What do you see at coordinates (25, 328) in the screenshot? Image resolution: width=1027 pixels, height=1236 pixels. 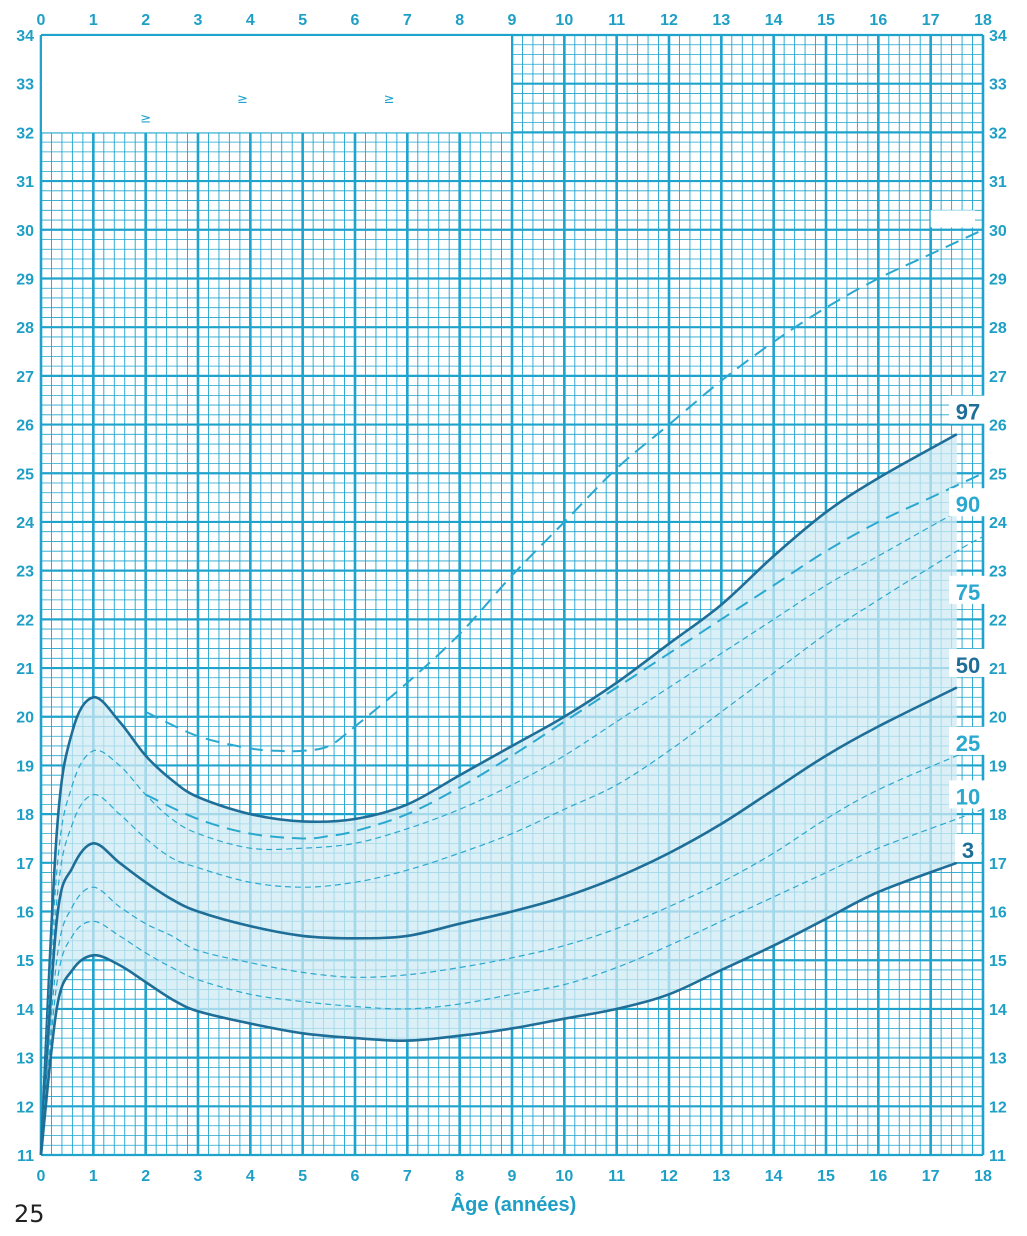 I see `y-tick-left: 28` at bounding box center [25, 328].